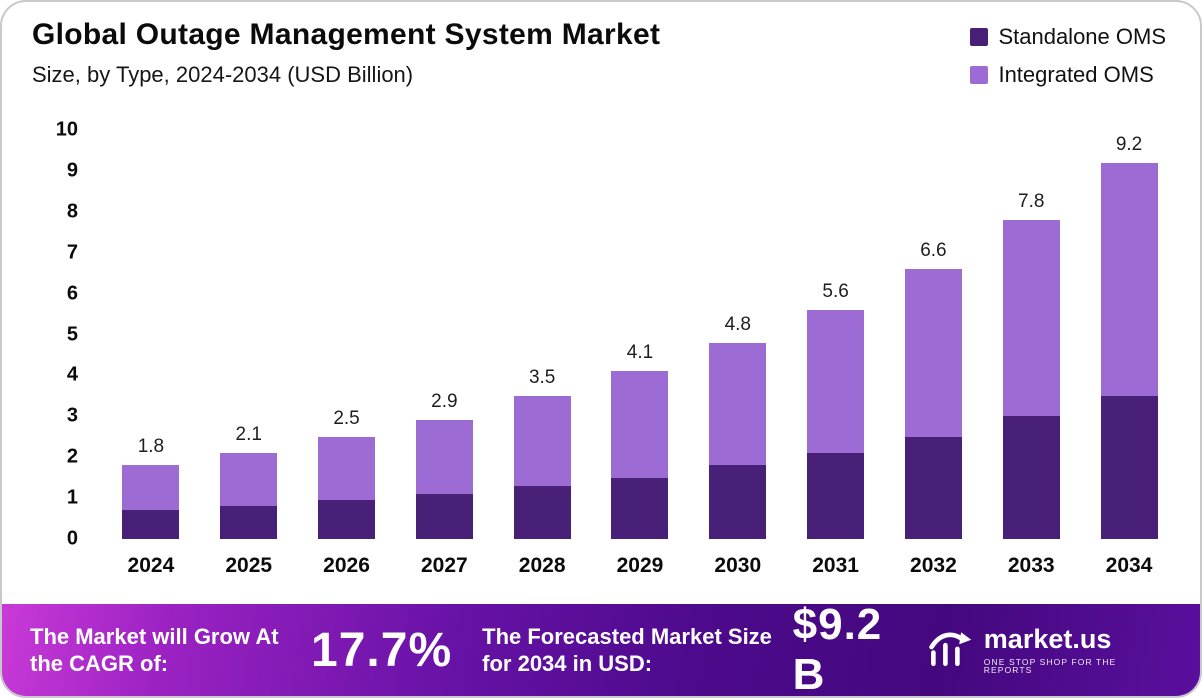 The width and height of the screenshot is (1202, 698). Describe the element at coordinates (151, 447) in the screenshot. I see `bar-total-label: 1.8` at that location.